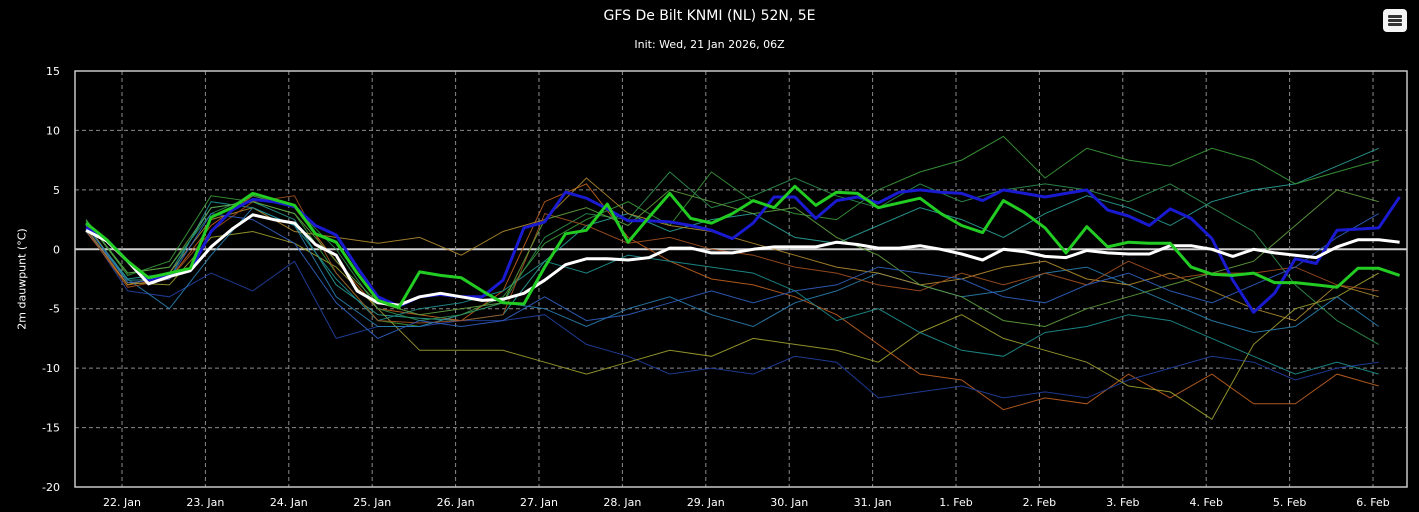  I want to click on x-tick-label: 24. Jan, so click(289, 502).